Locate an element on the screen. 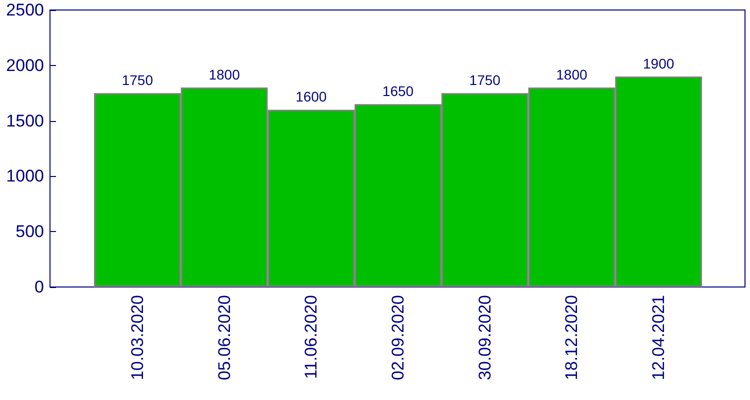  data-label: 1600 is located at coordinates (311, 96).